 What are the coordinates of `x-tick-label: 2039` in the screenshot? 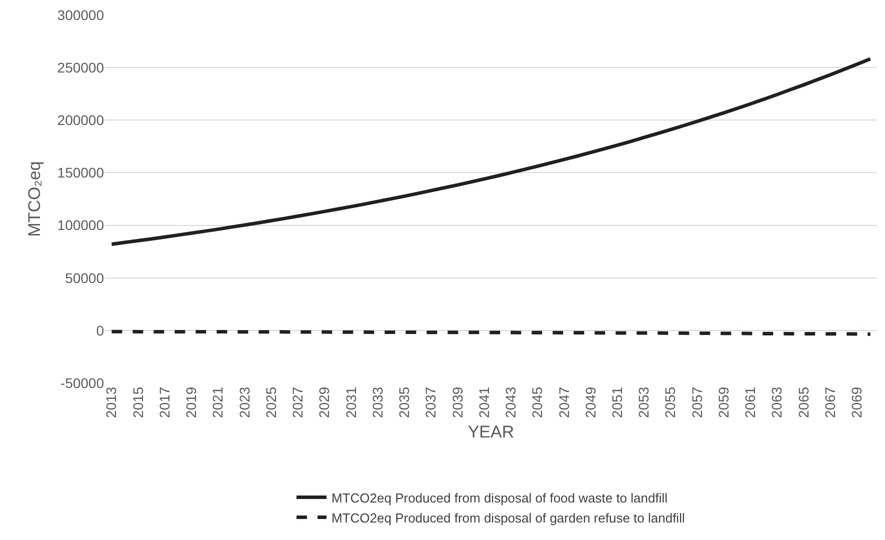 It's located at (457, 402).